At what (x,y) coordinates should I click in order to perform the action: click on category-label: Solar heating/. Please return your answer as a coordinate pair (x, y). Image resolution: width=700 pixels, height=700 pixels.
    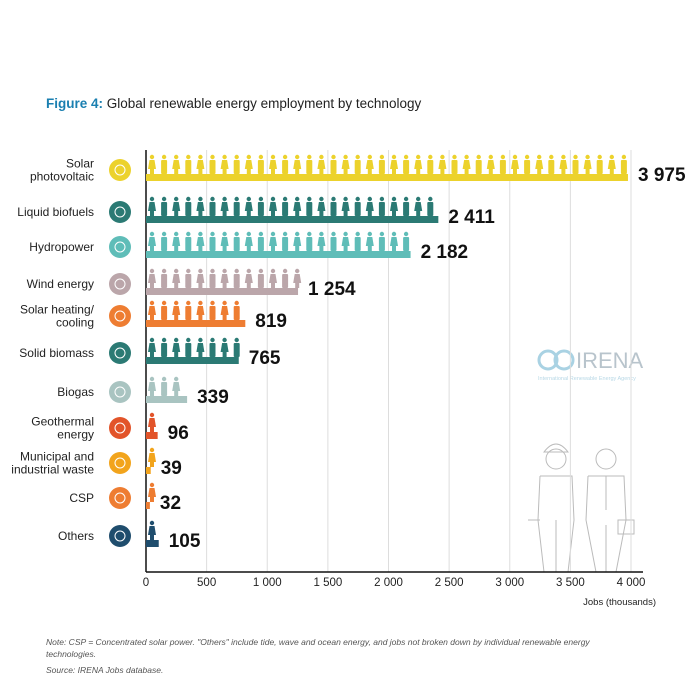
    Looking at the image, I should click on (57, 310).